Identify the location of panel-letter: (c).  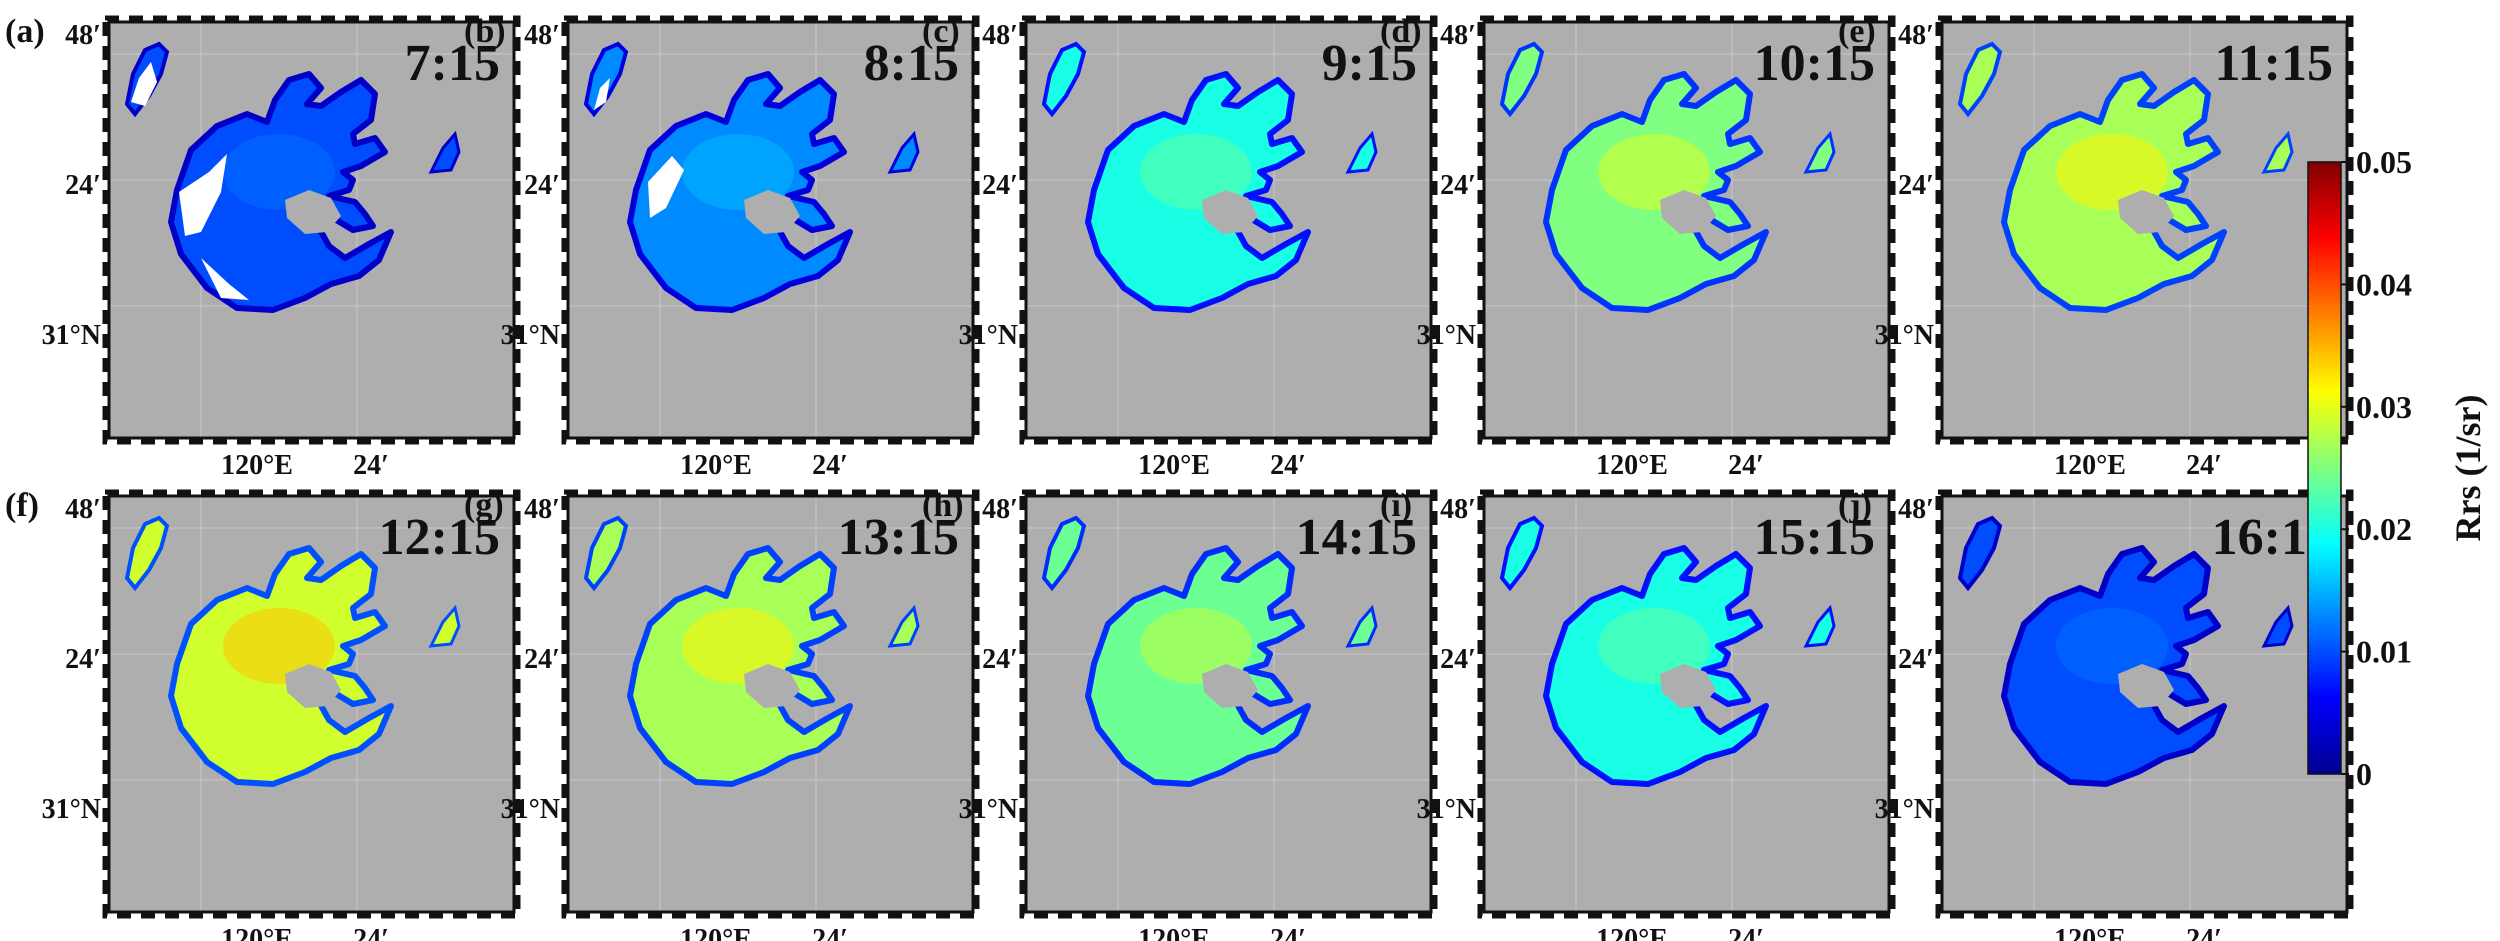
(941, 31).